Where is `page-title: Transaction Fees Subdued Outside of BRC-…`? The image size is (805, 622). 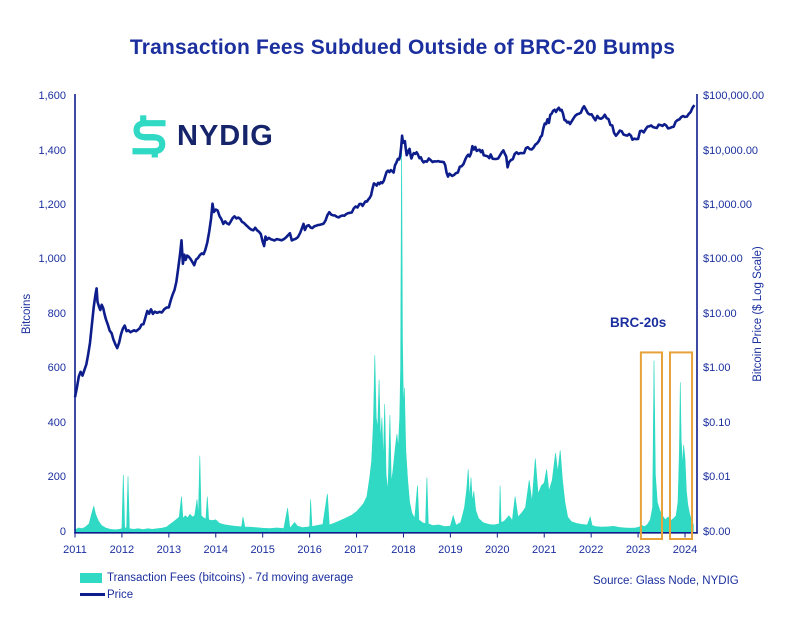 page-title: Transaction Fees Subdued Outside of BRC-… is located at coordinates (402, 47).